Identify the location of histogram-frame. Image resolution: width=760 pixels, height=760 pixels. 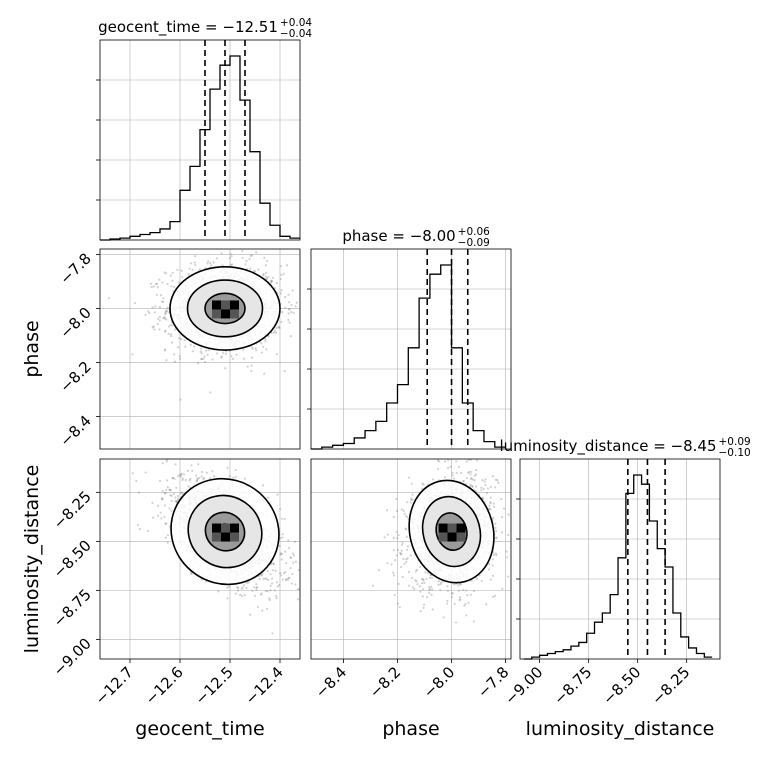
(200, 140).